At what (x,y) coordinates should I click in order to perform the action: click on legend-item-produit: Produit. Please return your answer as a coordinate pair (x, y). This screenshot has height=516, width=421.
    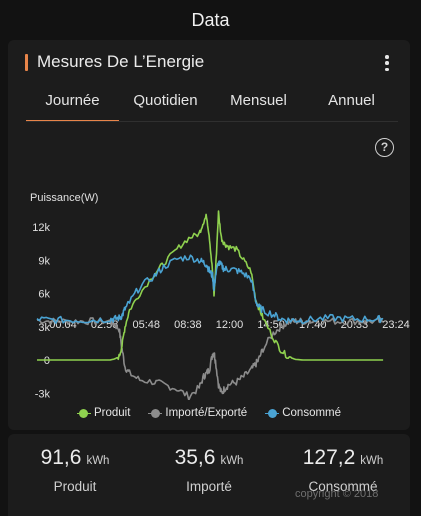
    Looking at the image, I should click on (103, 413).